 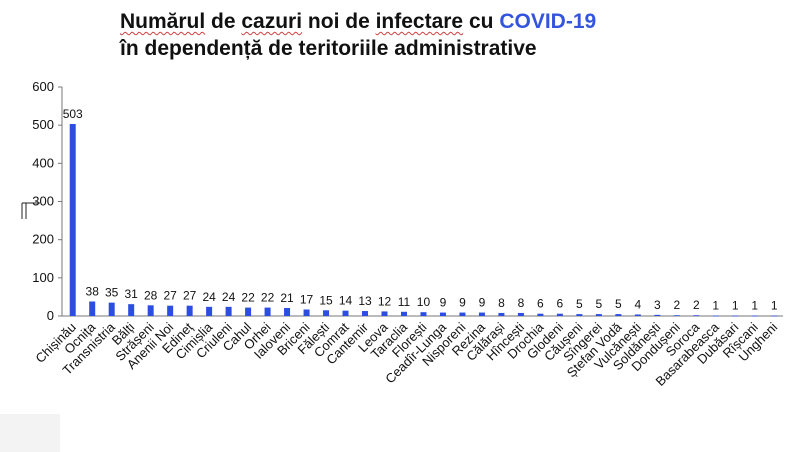 I want to click on data-label: 15, so click(x=326, y=300).